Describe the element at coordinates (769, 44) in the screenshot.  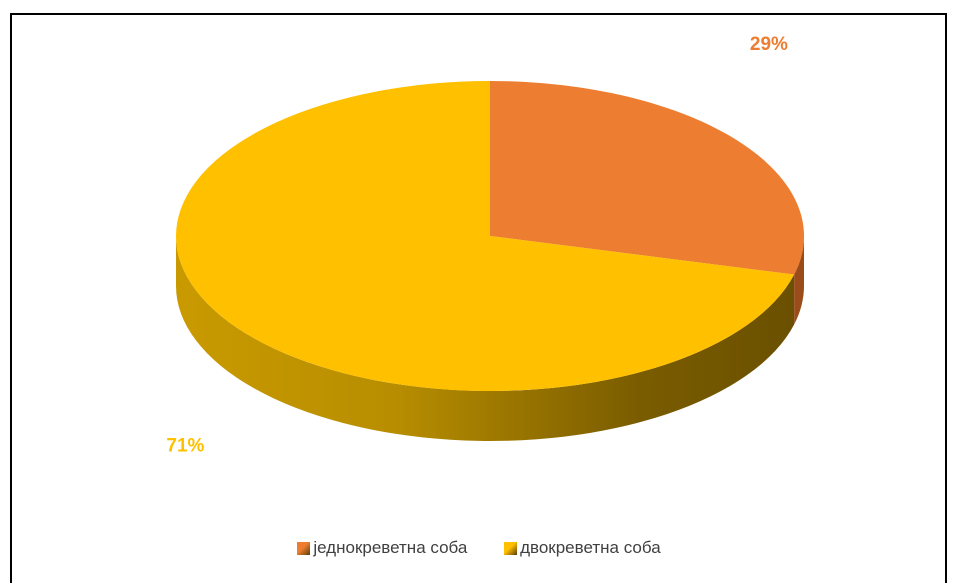
I see `data-label-single-room: 29%` at that location.